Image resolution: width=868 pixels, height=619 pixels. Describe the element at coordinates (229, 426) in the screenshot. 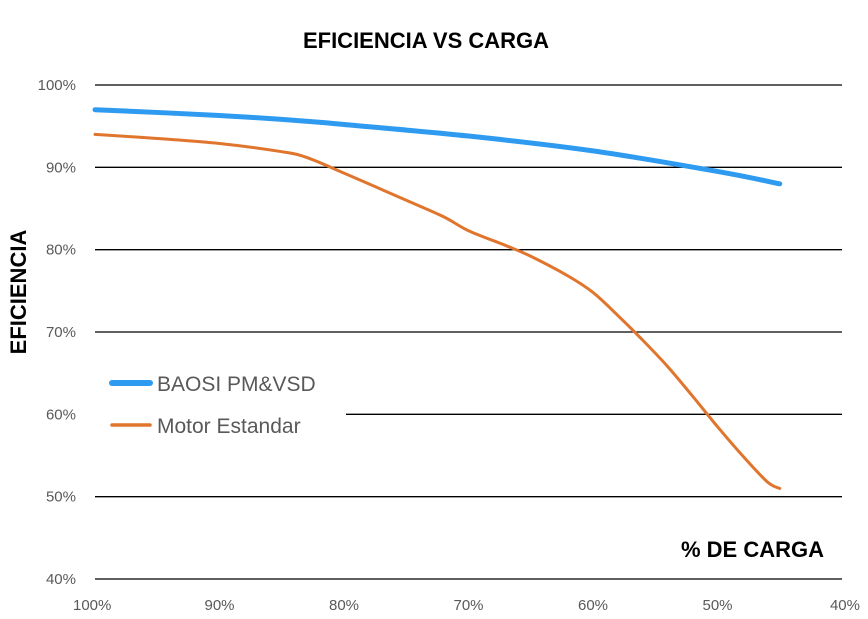

I see `legend-label-motor-estandar: Motor Estandar` at that location.